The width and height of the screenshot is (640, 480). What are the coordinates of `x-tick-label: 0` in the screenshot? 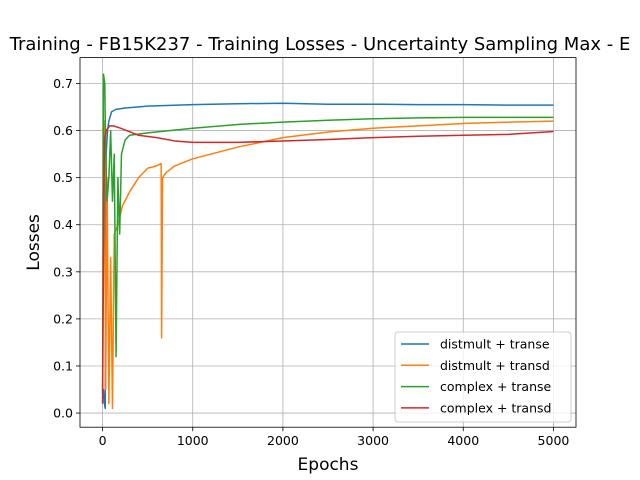 It's located at (103, 440).